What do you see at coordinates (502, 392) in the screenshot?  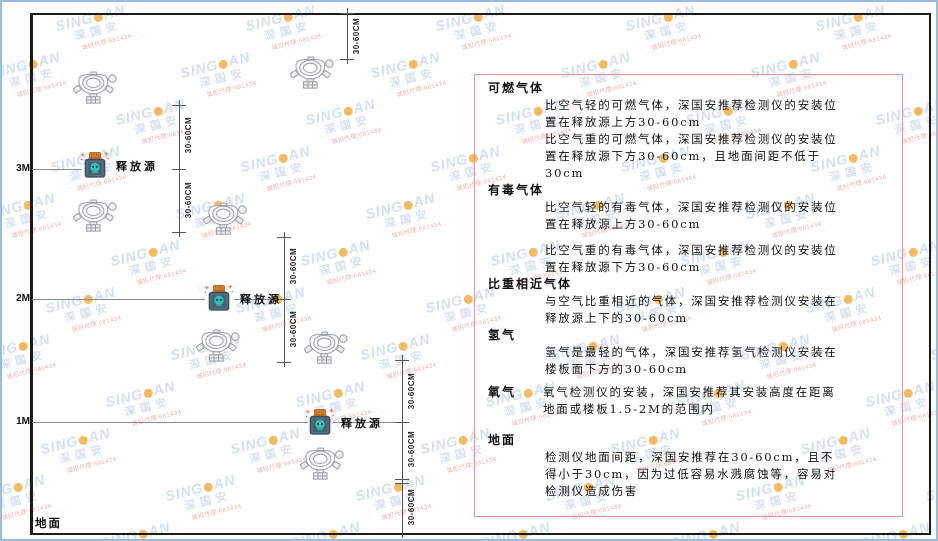 I see `section-heading: 氧气` at bounding box center [502, 392].